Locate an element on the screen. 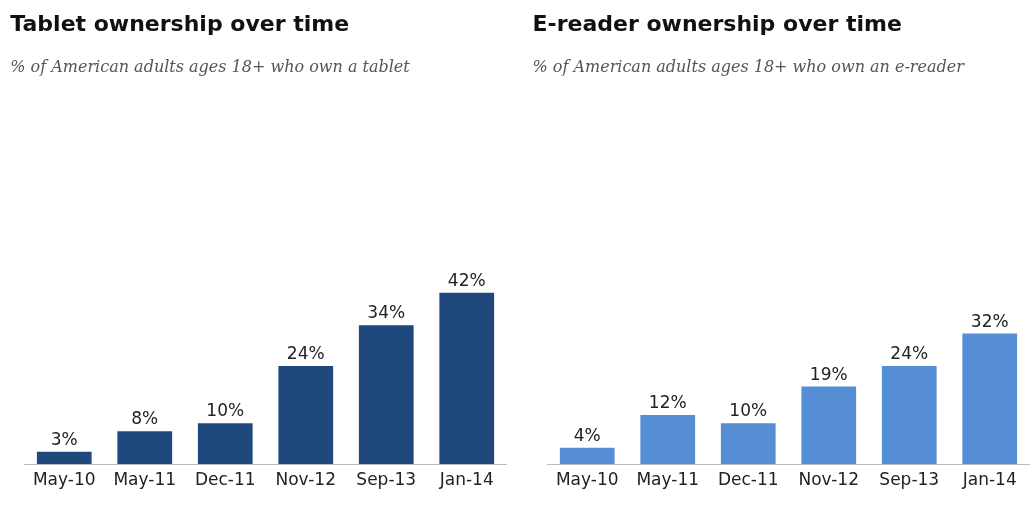  chart-subtitle: % of American adults ages 18+ who own an e-reader is located at coordinates (749, 67).